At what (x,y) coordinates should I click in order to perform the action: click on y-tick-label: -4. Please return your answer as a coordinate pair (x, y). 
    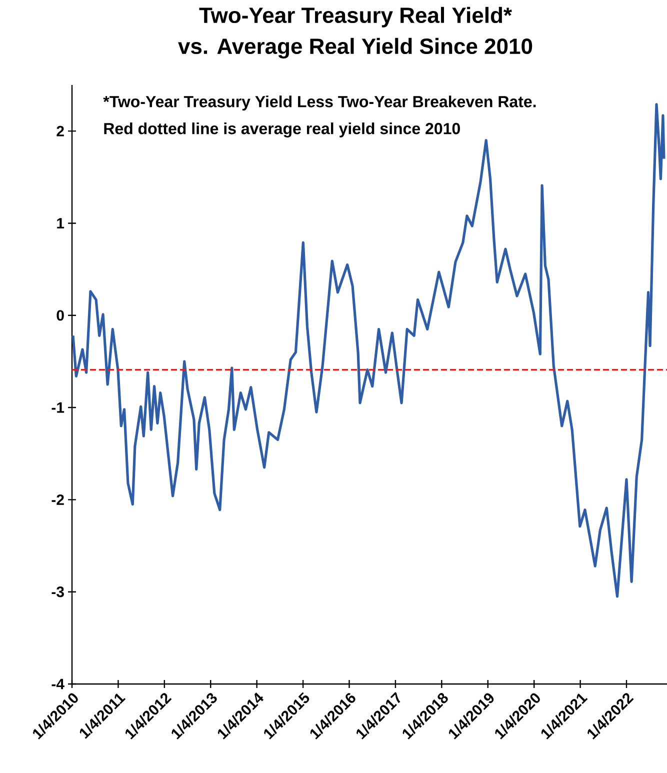
    Looking at the image, I should click on (58, 684).